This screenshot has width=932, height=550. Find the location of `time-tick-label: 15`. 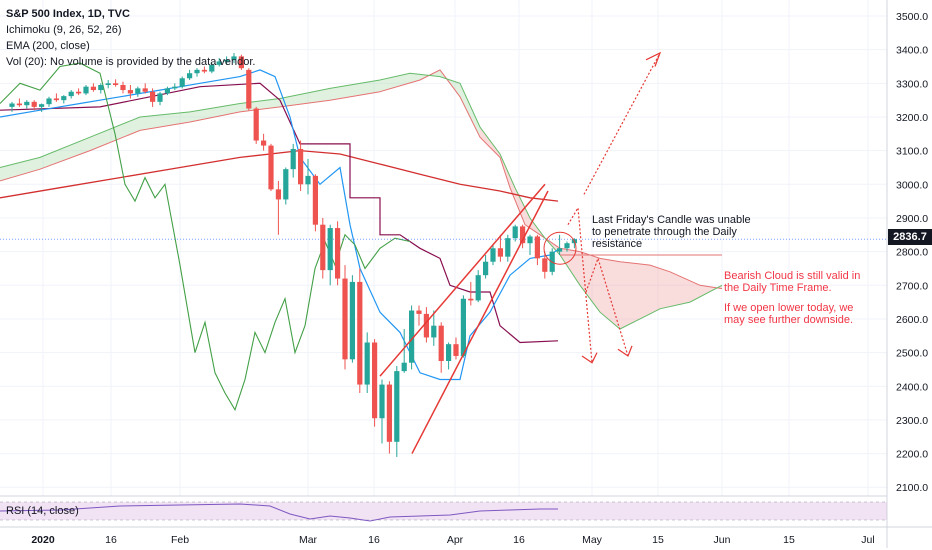

time-tick-label: 15 is located at coordinates (658, 540).